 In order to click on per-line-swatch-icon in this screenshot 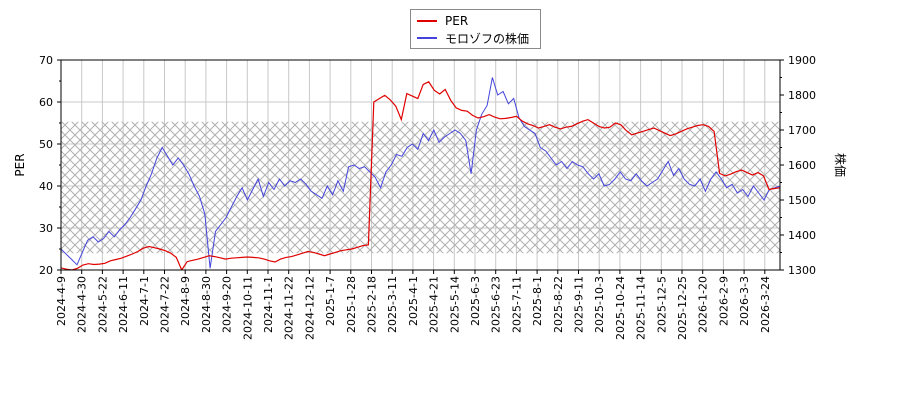, I will do `click(427, 21)`.